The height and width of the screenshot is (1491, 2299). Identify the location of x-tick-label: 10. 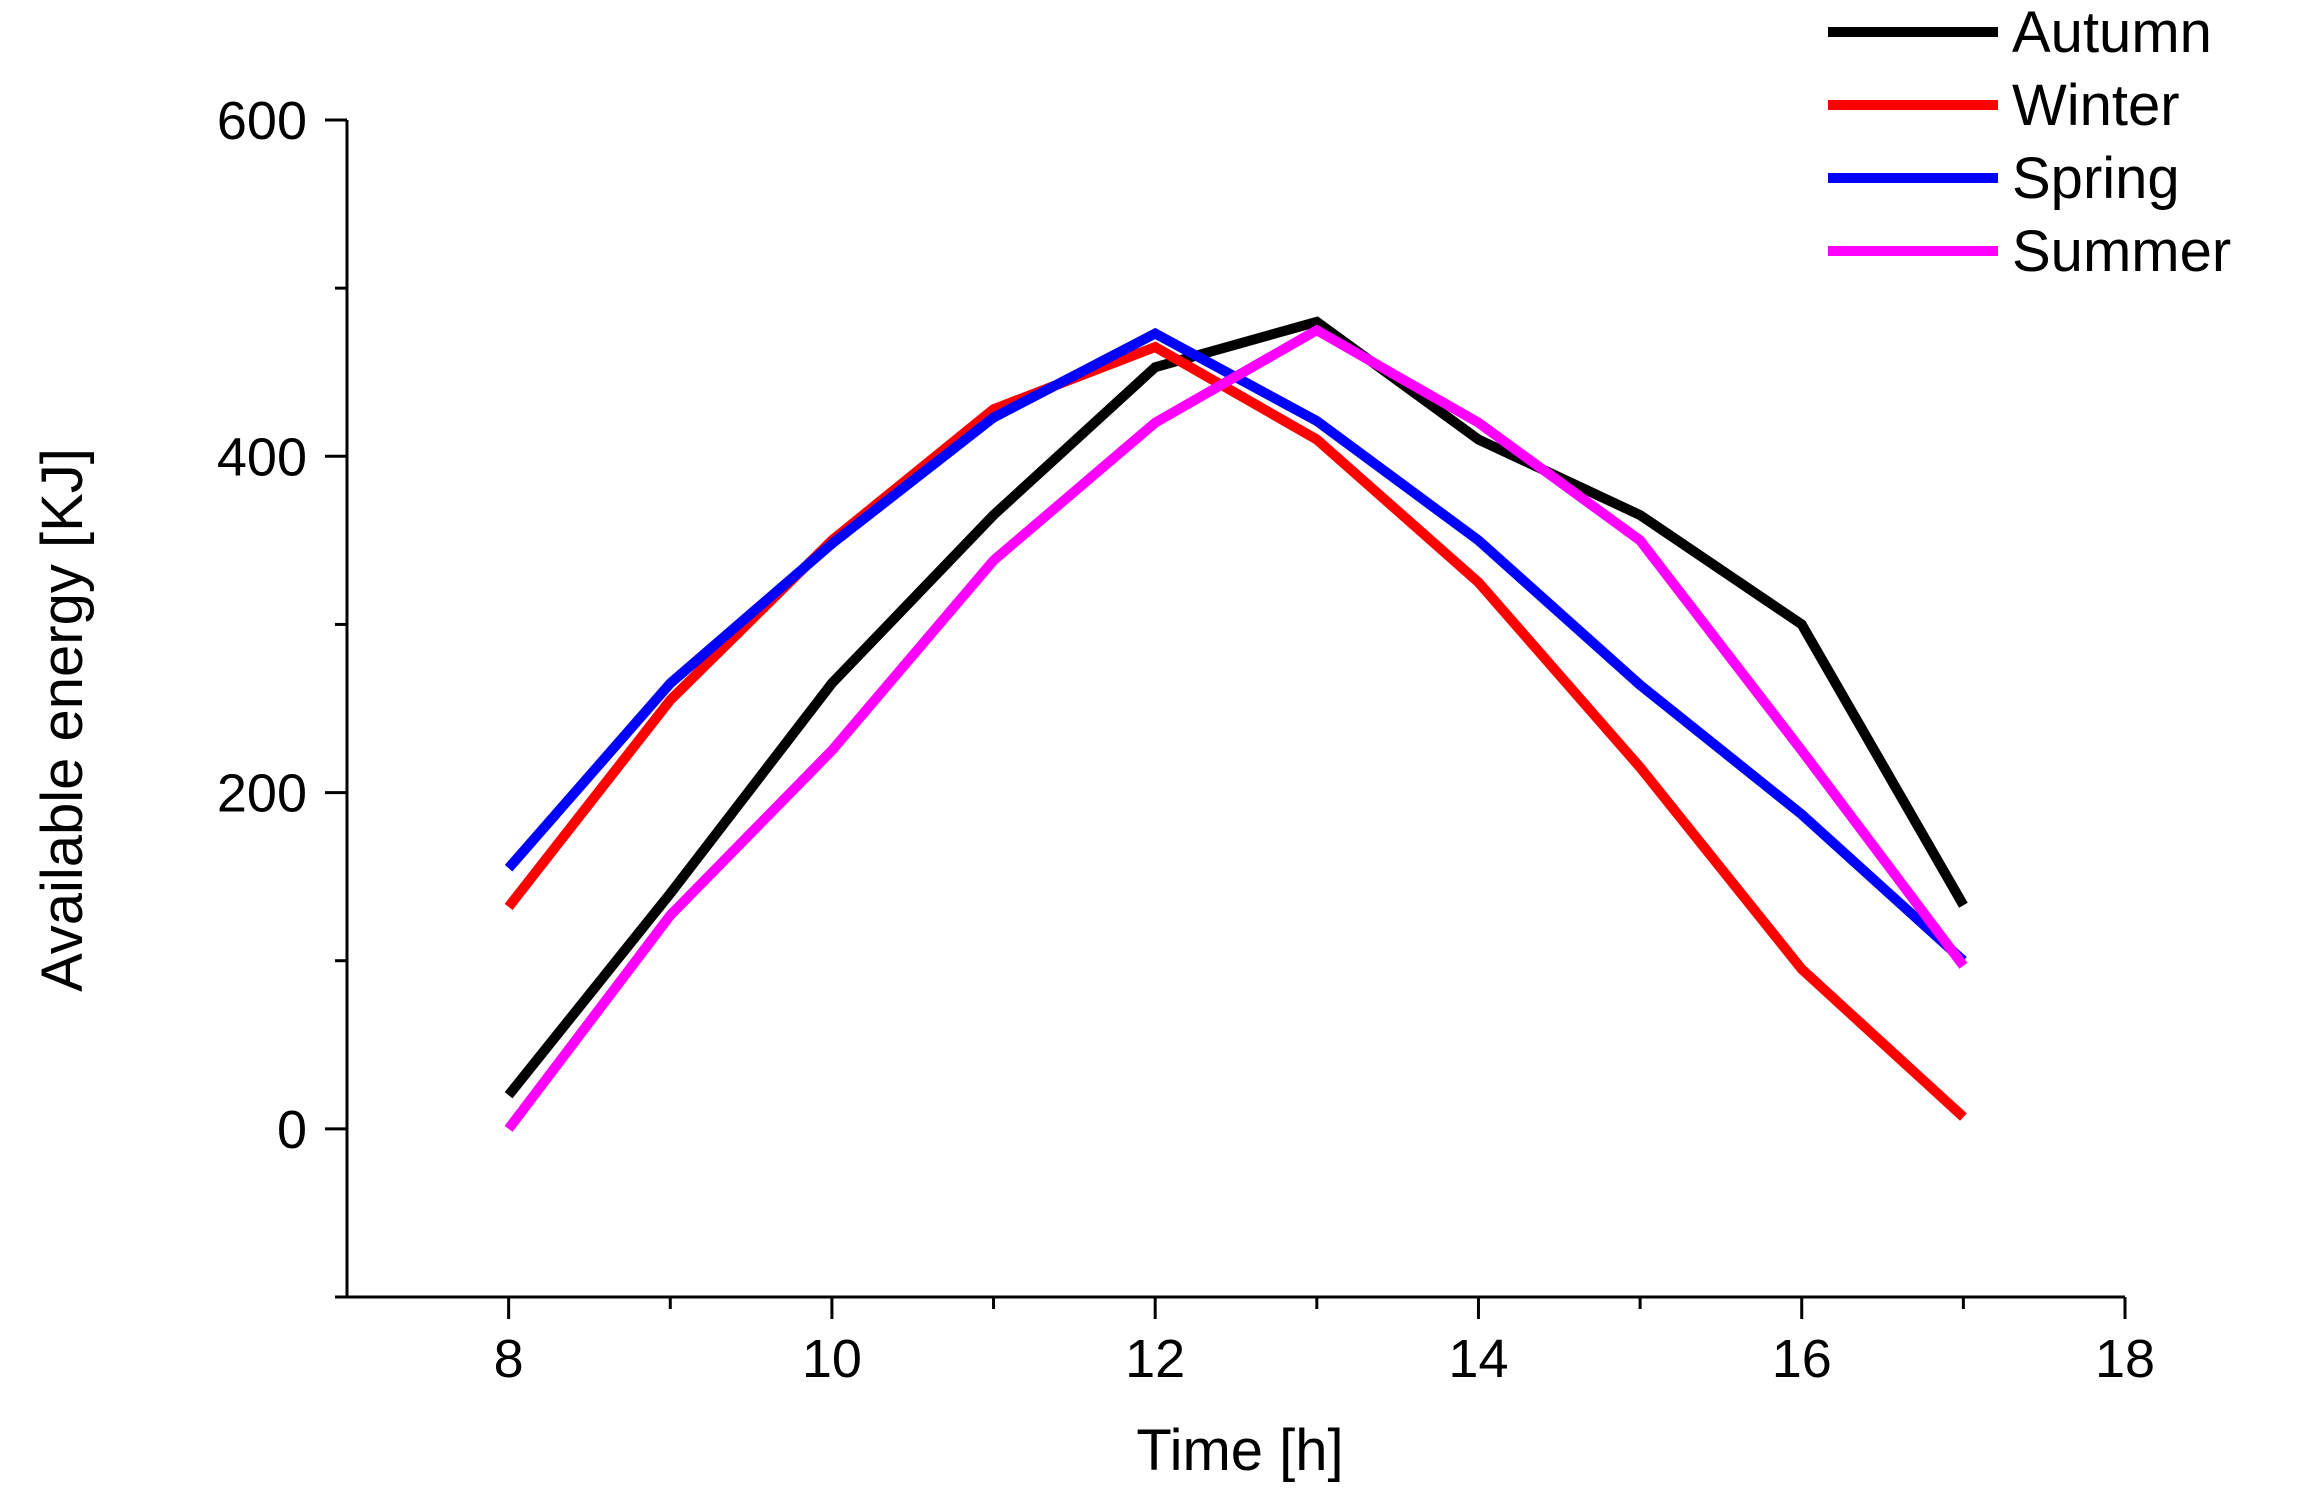
(832, 1359).